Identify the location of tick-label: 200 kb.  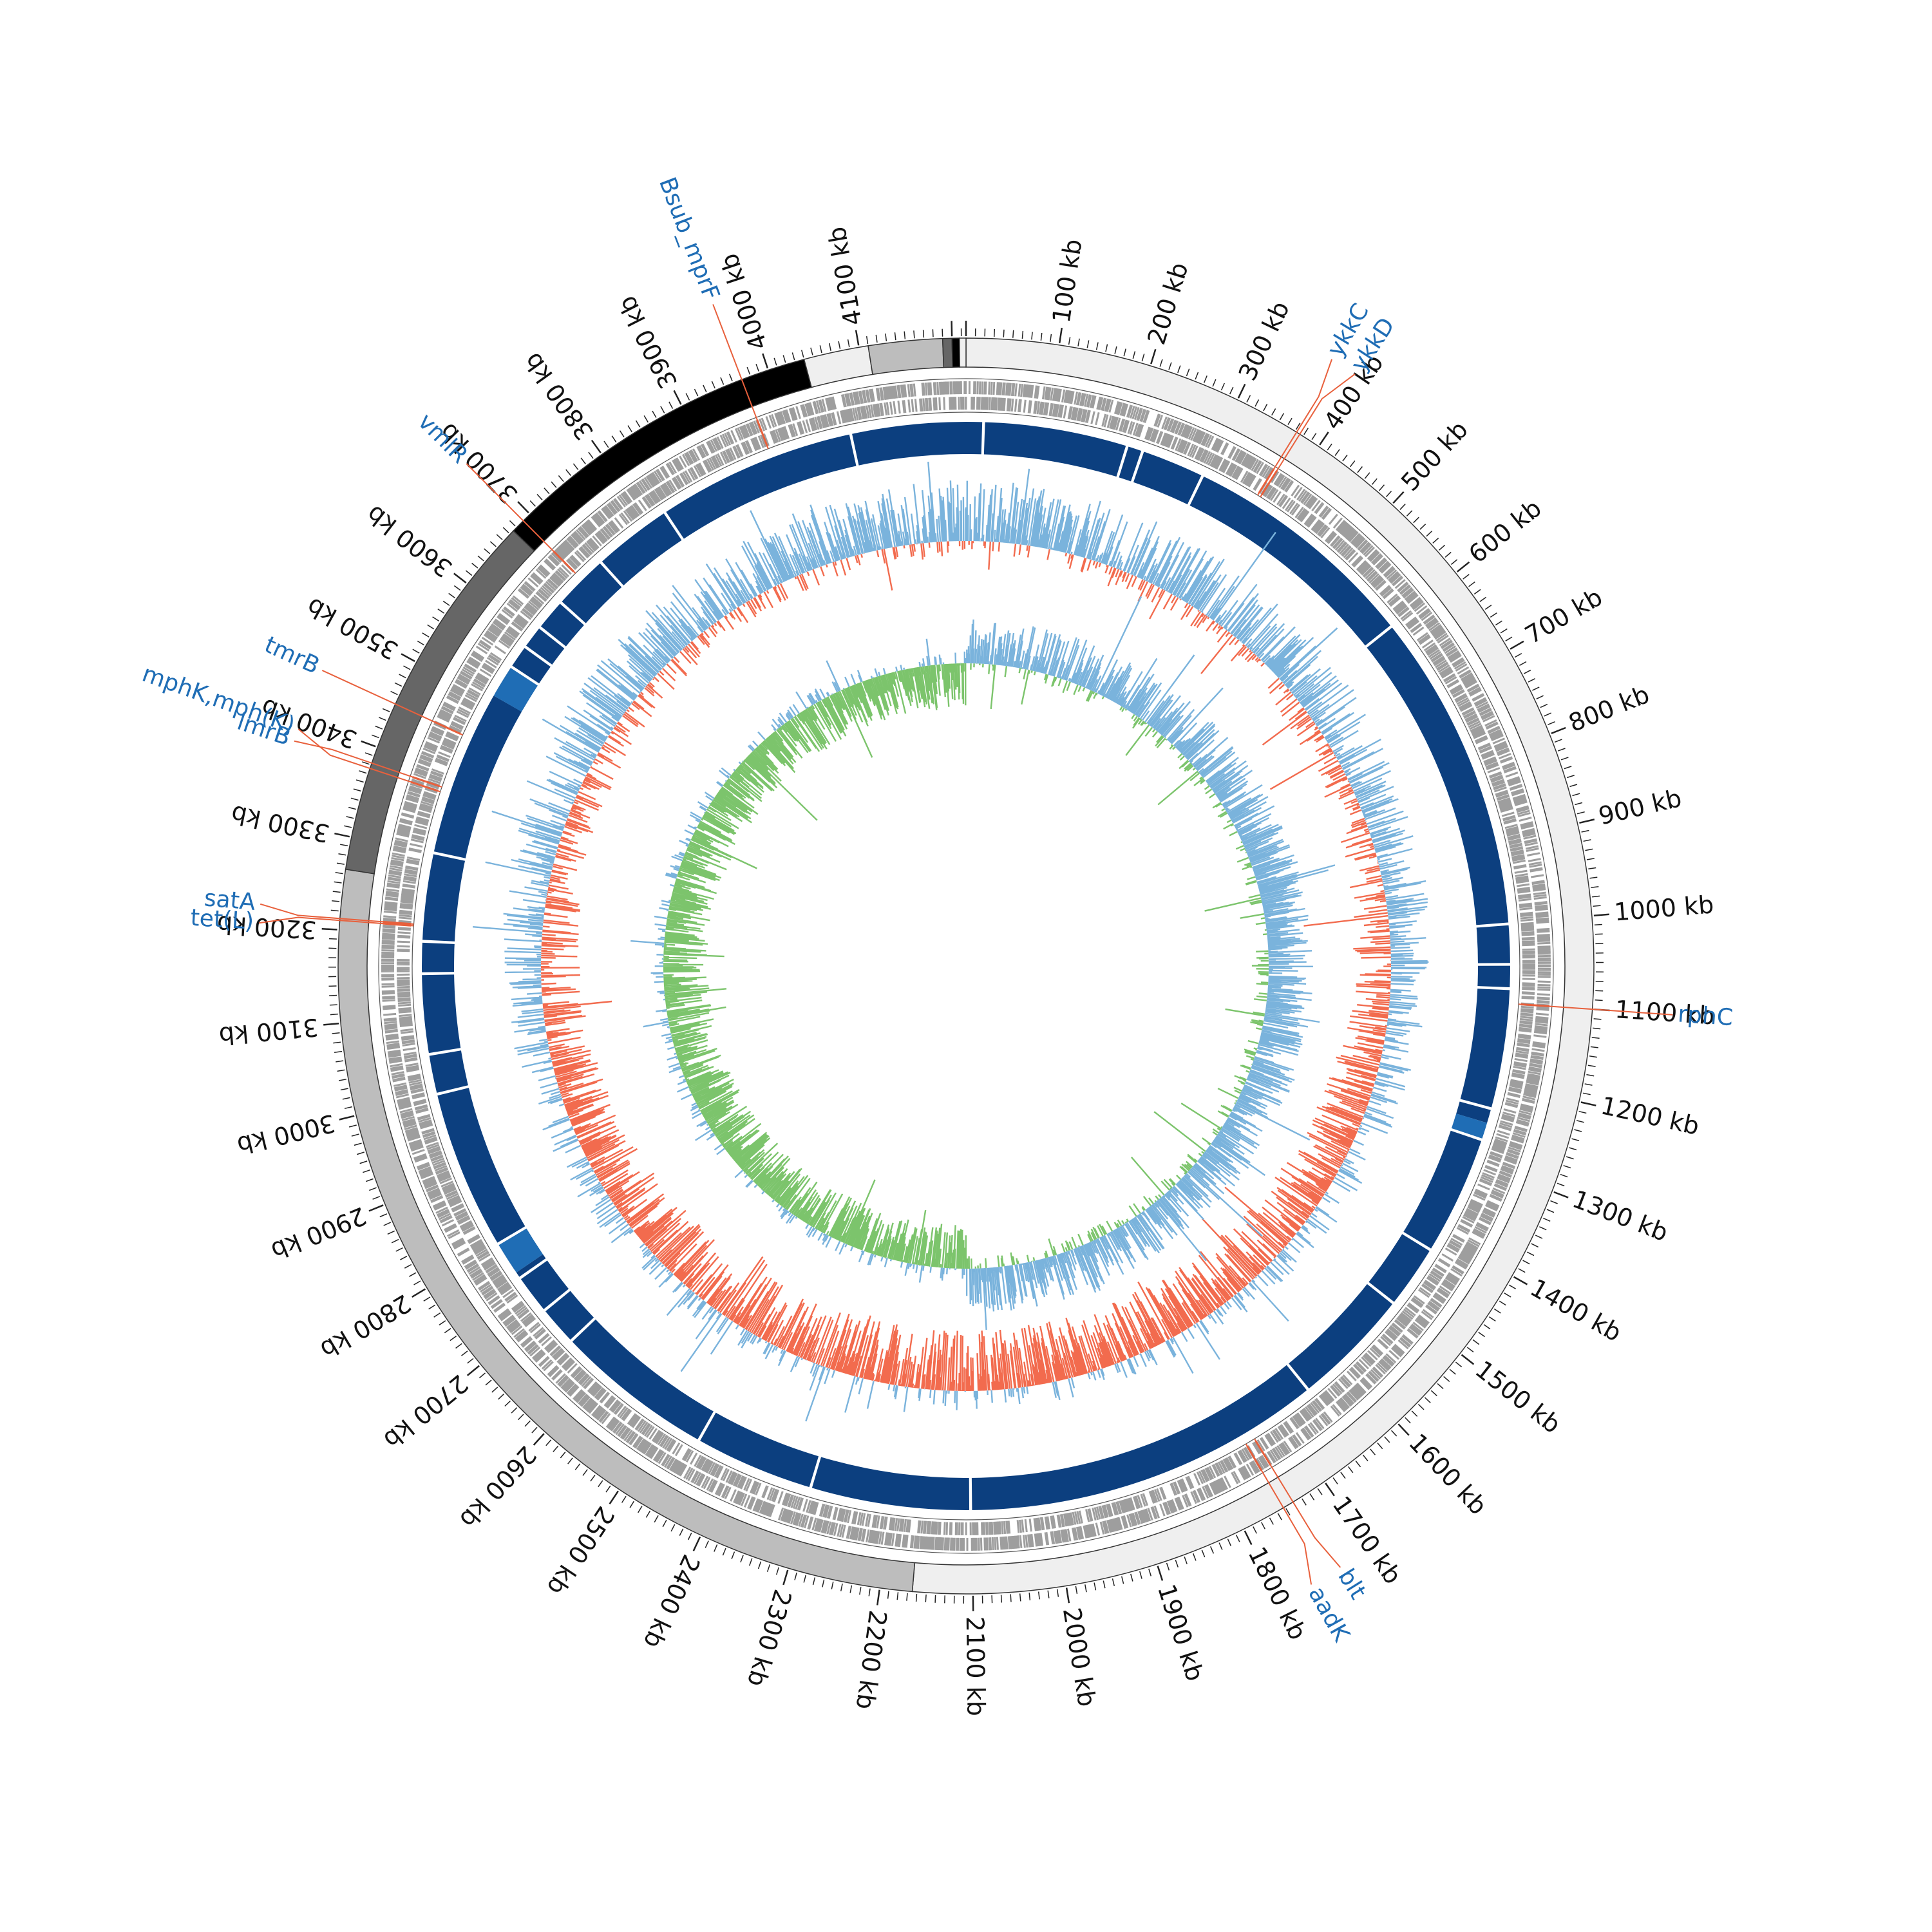
(1167, 303).